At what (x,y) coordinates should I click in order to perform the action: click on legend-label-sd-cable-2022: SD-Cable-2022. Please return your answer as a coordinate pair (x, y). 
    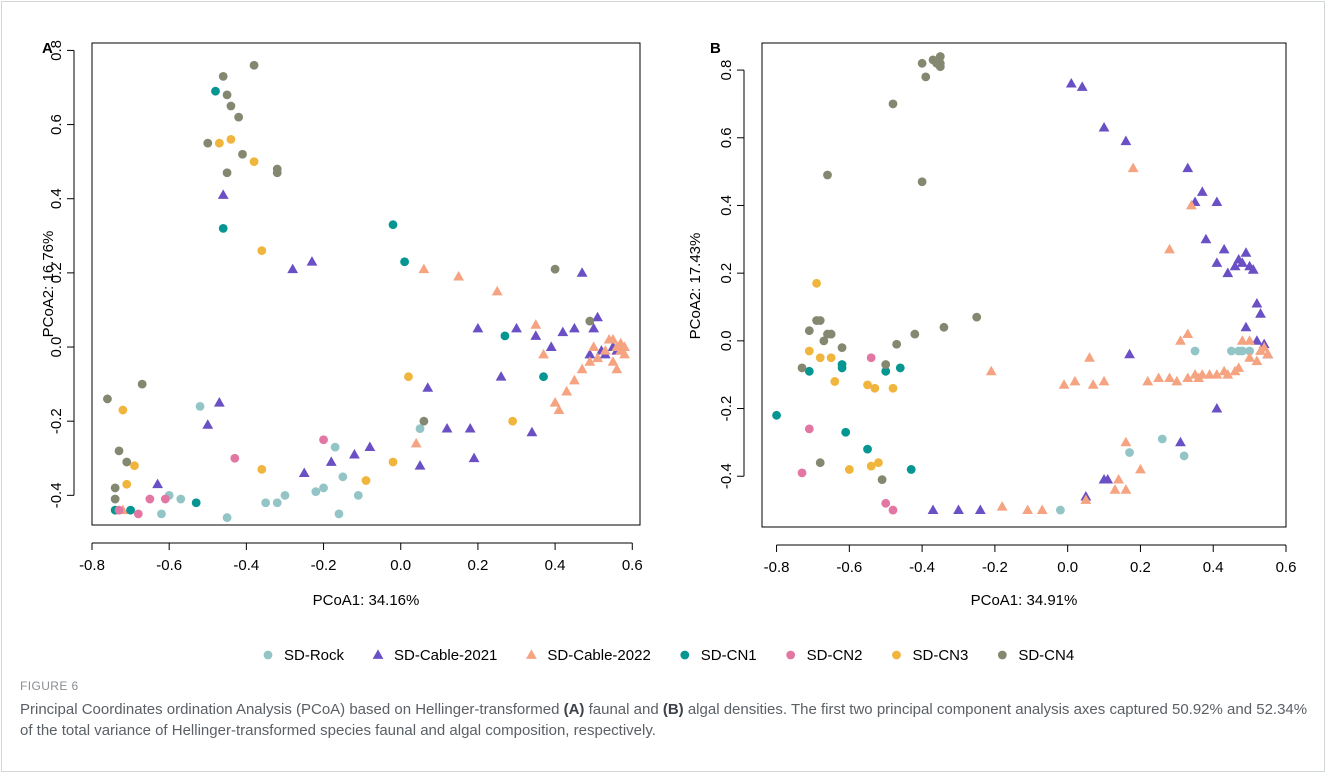
    Looking at the image, I should click on (598, 655).